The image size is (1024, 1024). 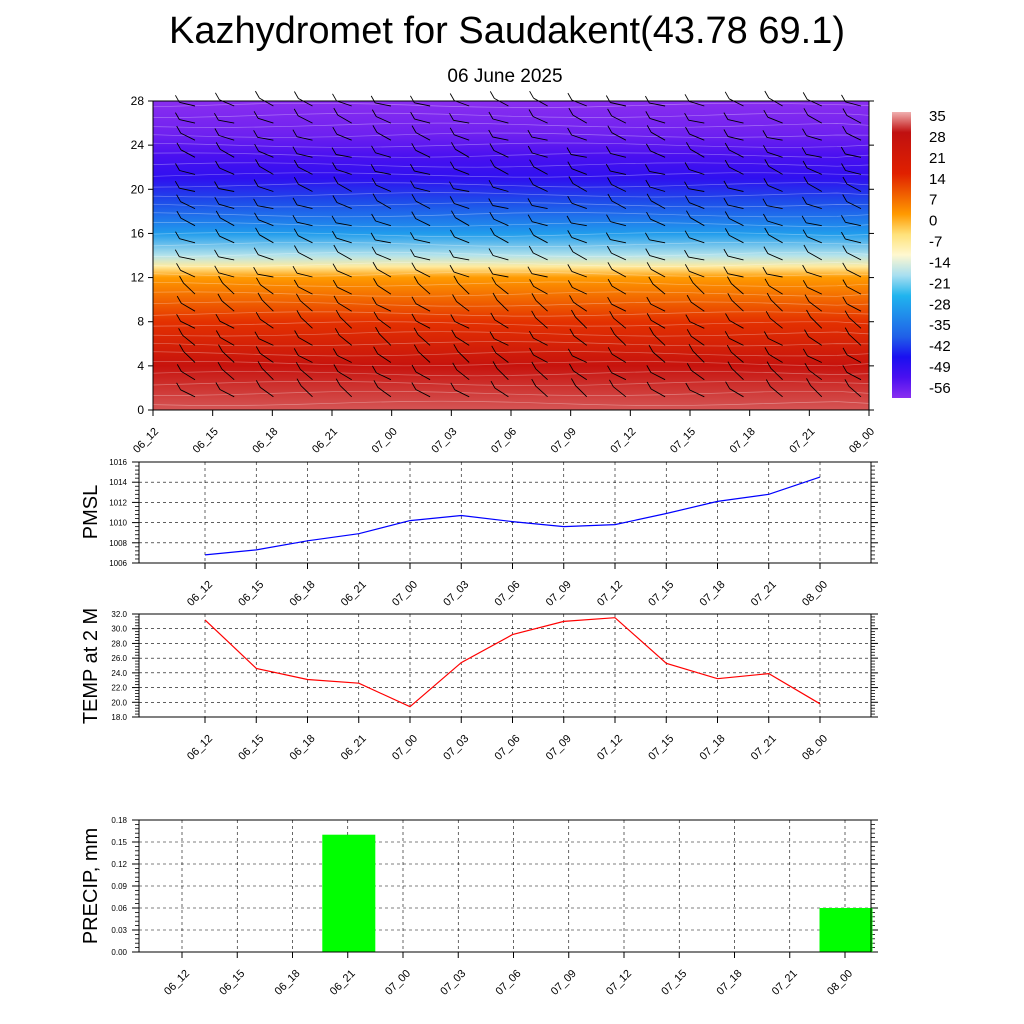 I want to click on x-tick-label: 07_21, so click(x=764, y=594).